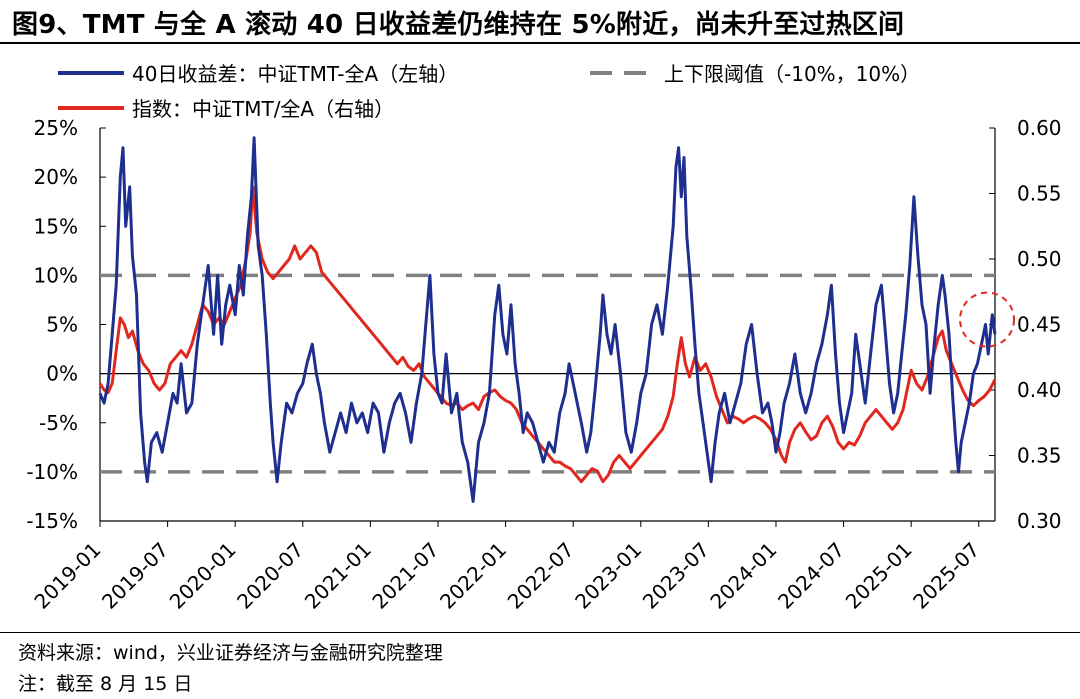 The height and width of the screenshot is (699, 1080). What do you see at coordinates (263, 109) in the screenshot?
I see `legend-label-series2: 指数：中证TMT/全A（右轴）` at bounding box center [263, 109].